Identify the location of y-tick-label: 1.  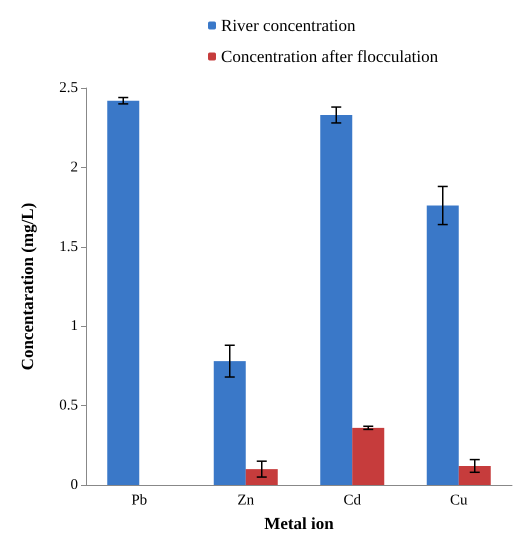
(74, 326).